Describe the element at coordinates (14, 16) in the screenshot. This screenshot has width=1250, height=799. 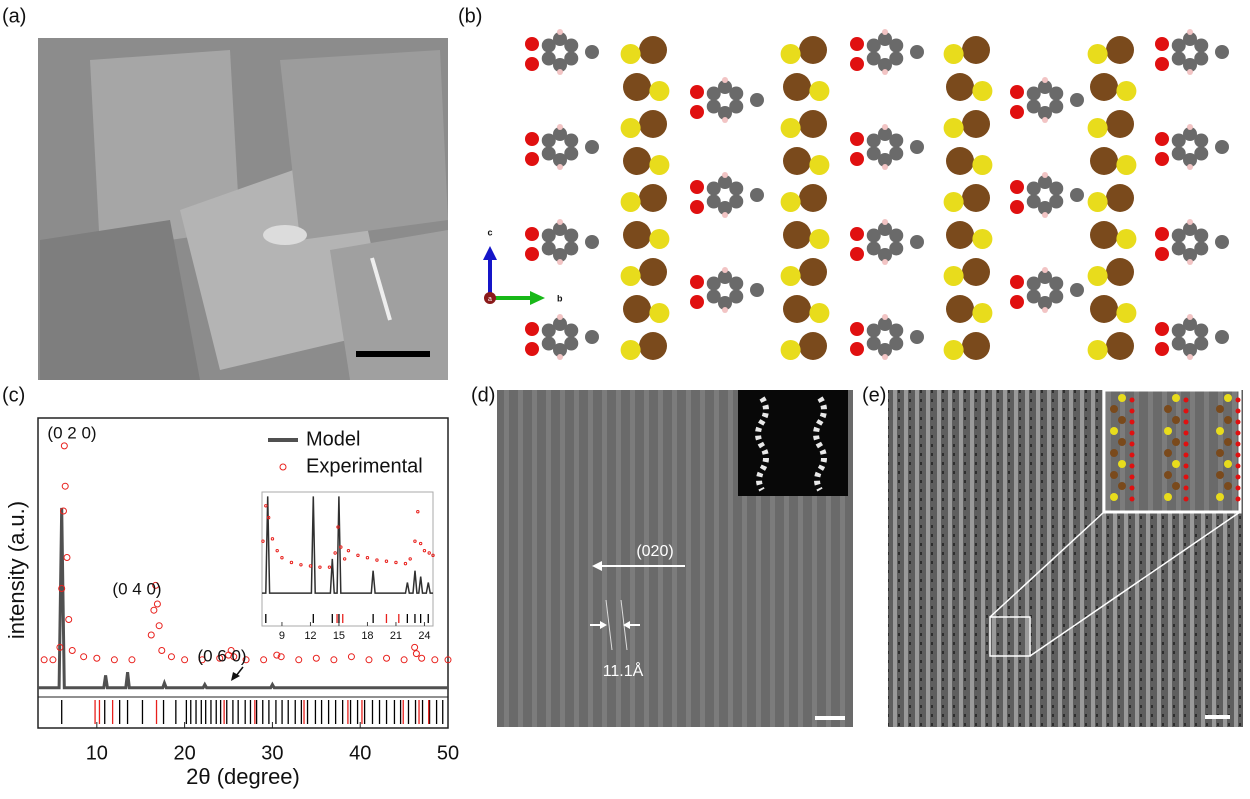
I see `panel-label: (a)` at that location.